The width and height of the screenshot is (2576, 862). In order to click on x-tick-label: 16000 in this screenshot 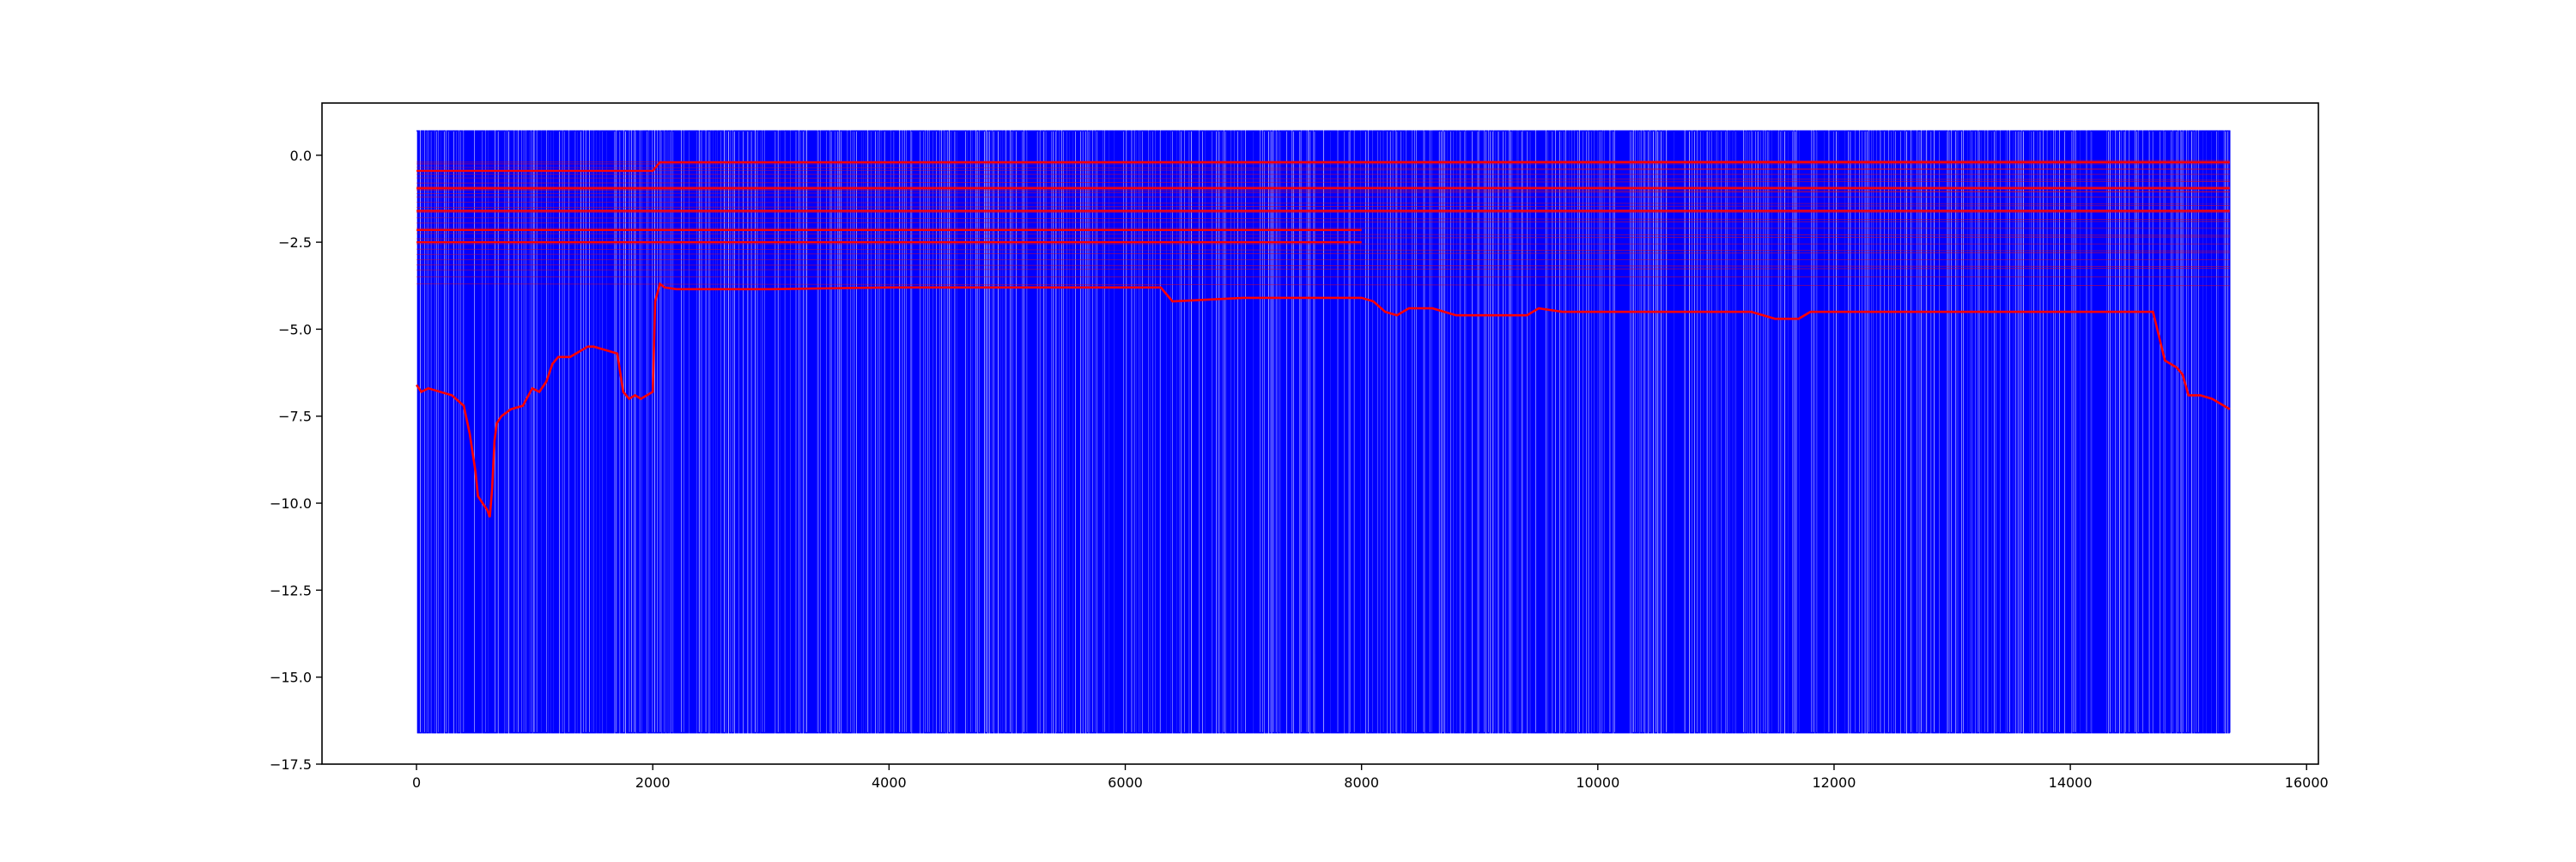, I will do `click(2307, 782)`.